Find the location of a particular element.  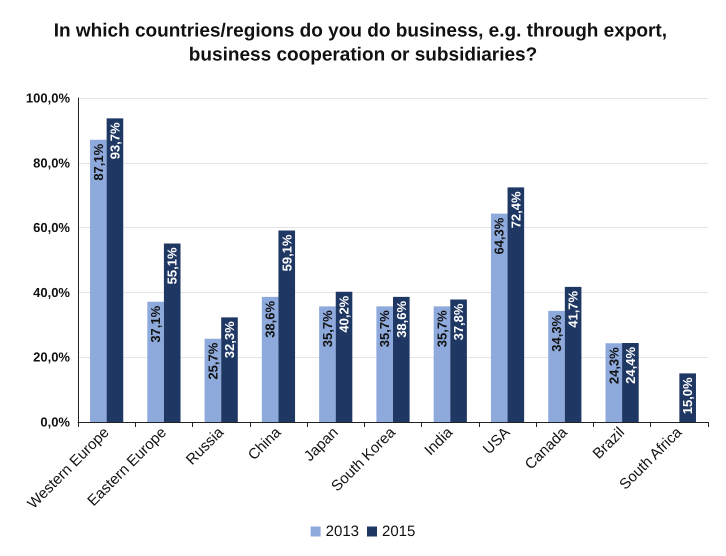

data-label: 32,3% is located at coordinates (229, 339).